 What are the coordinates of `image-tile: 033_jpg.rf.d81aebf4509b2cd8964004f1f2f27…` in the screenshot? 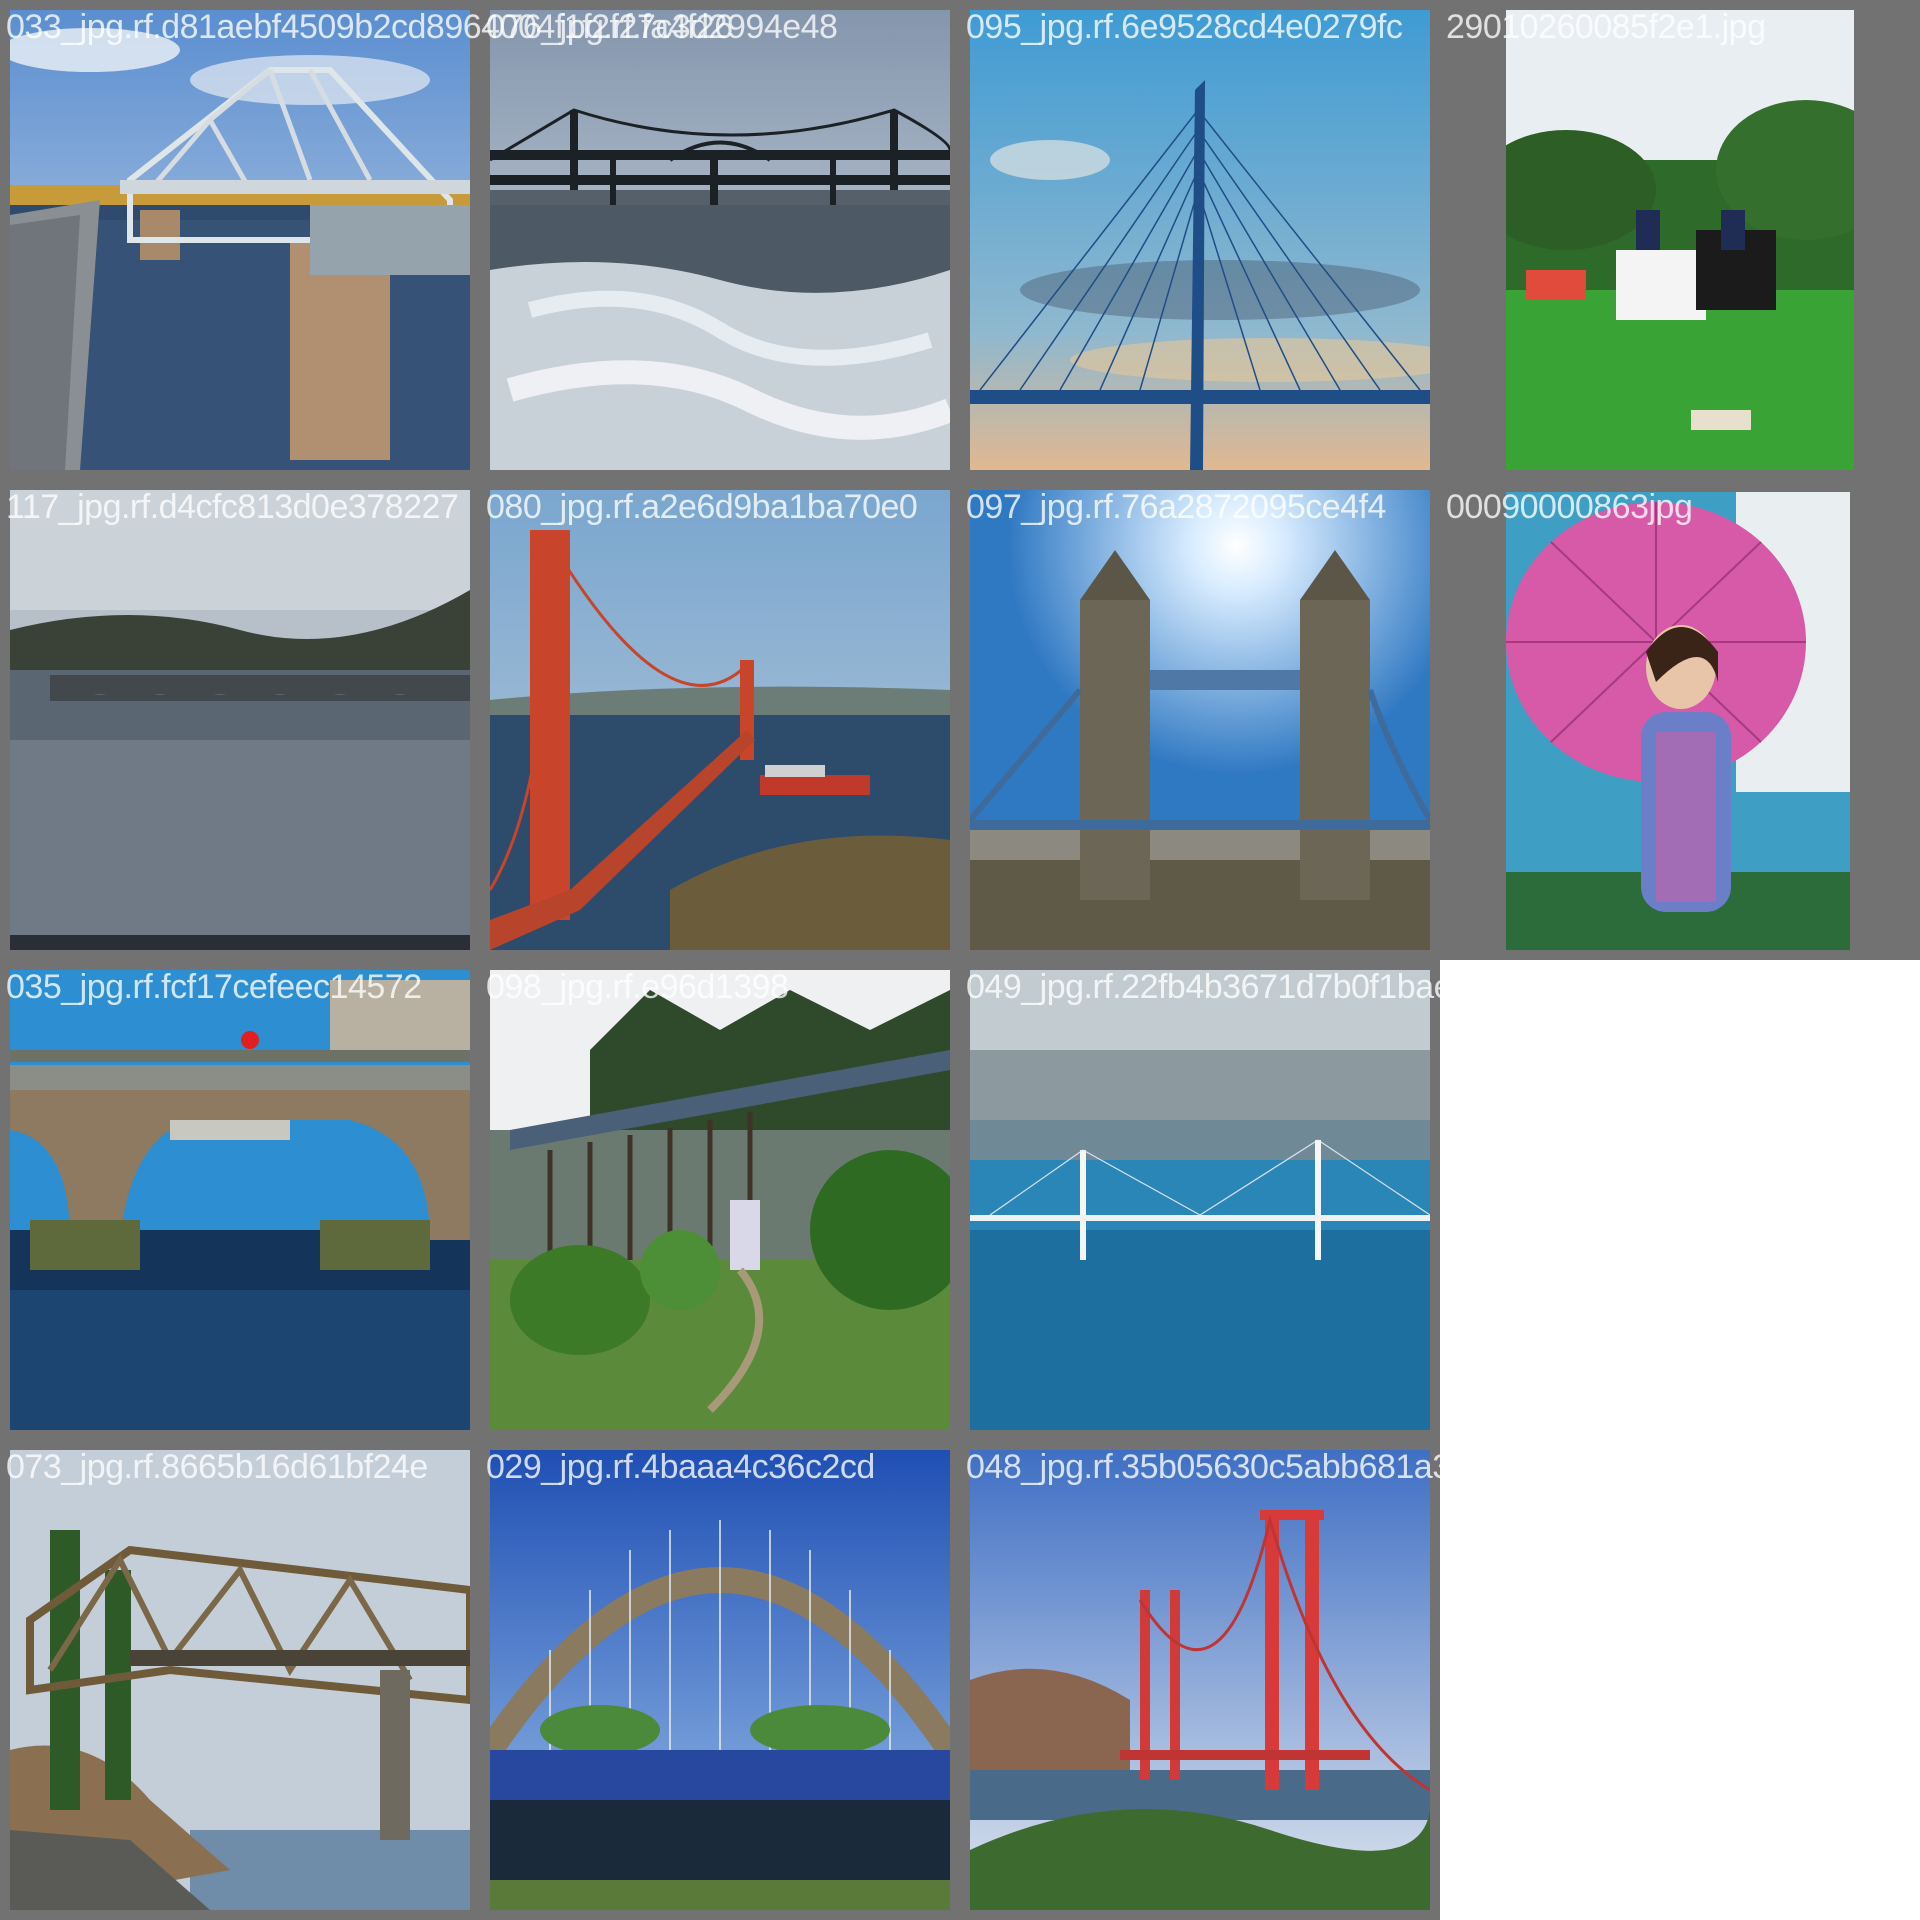 It's located at (419, 240).